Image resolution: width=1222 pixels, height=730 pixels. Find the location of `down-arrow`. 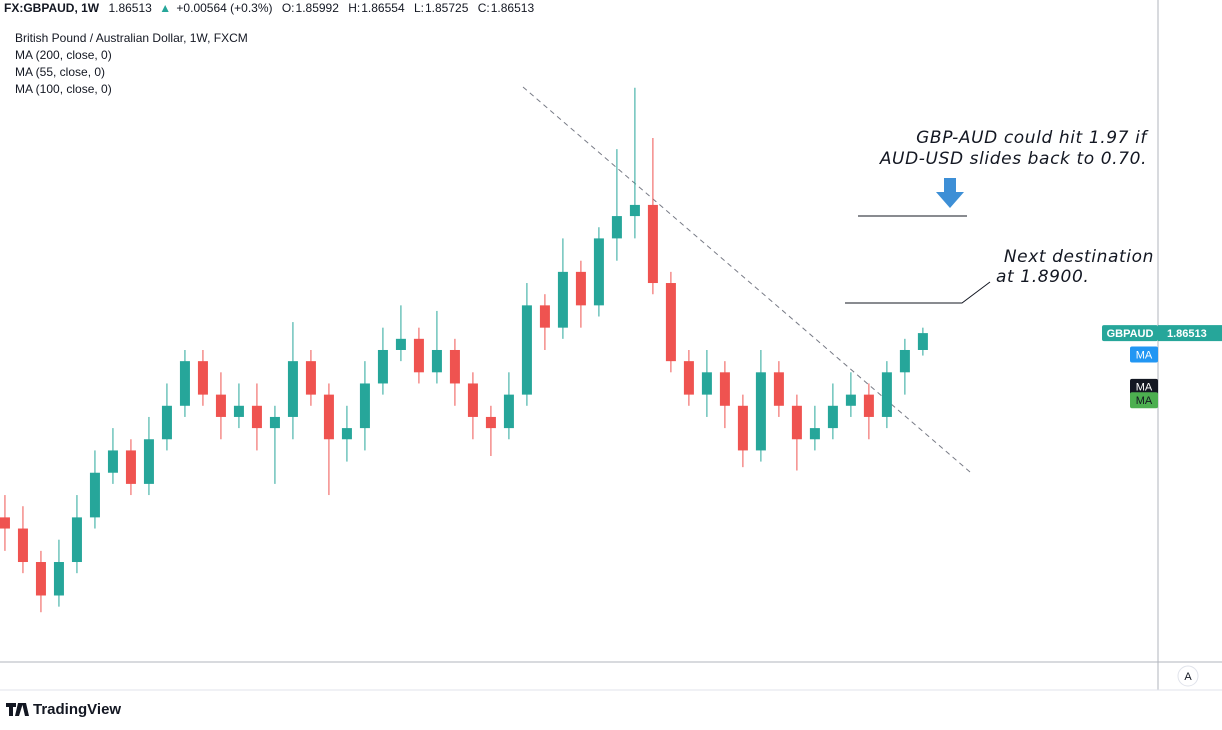

down-arrow is located at coordinates (950, 193).